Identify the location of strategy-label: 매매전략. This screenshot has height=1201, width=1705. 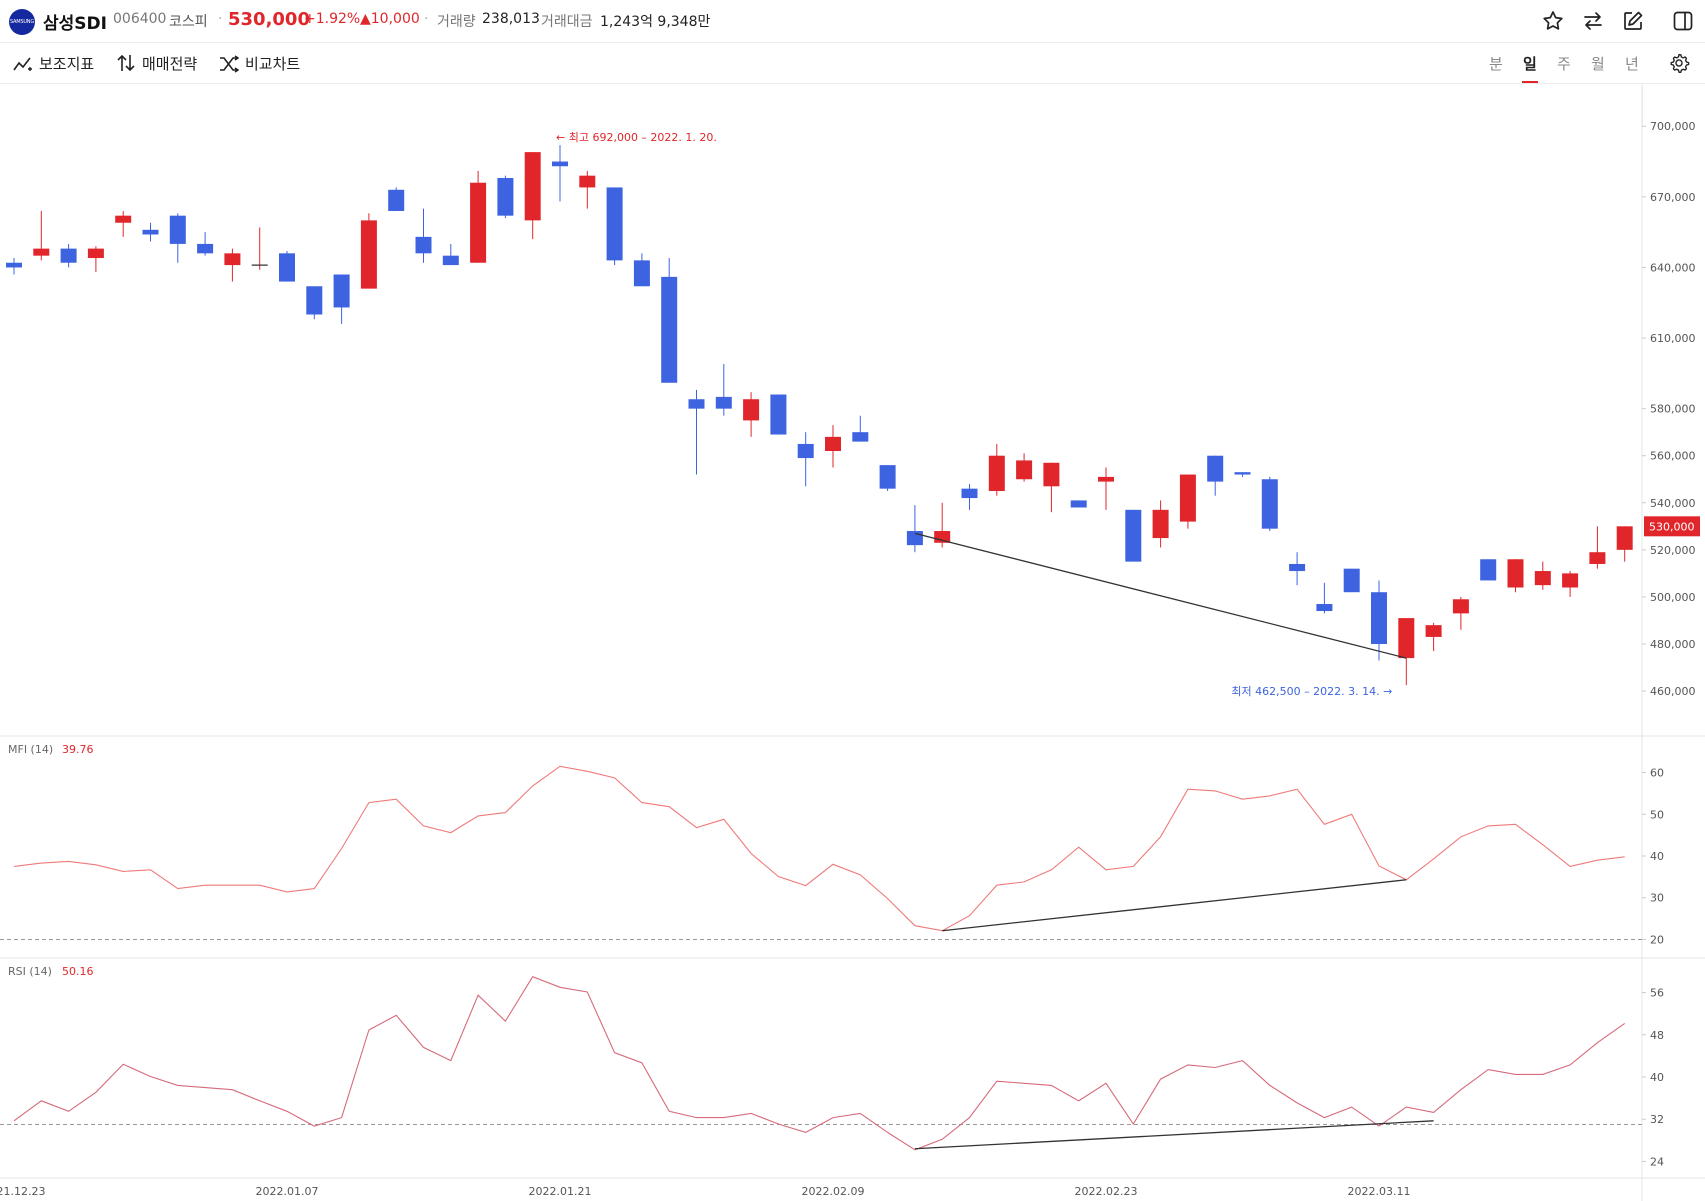
(170, 64).